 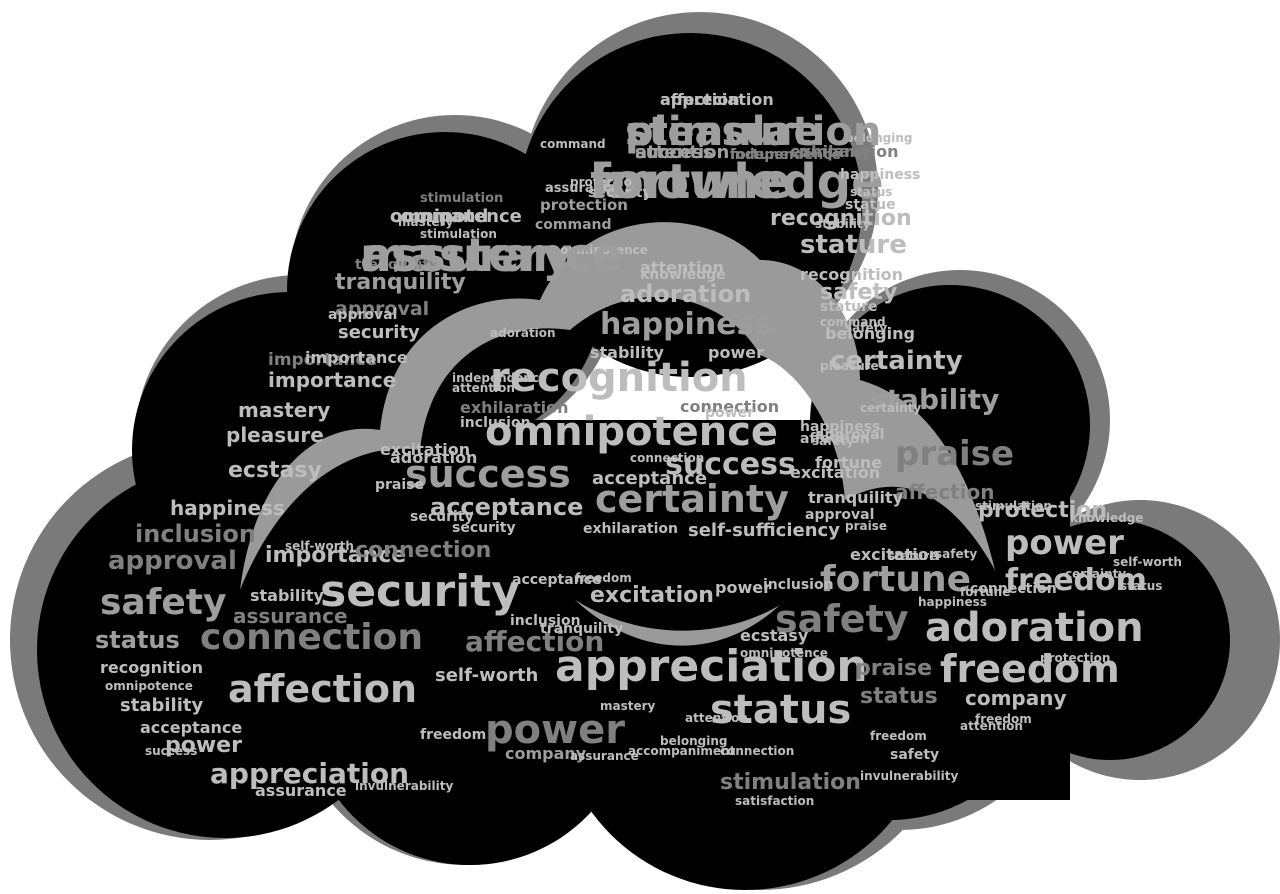 What do you see at coordinates (831, 151) in the screenshot?
I see `cloud-word: company` at bounding box center [831, 151].